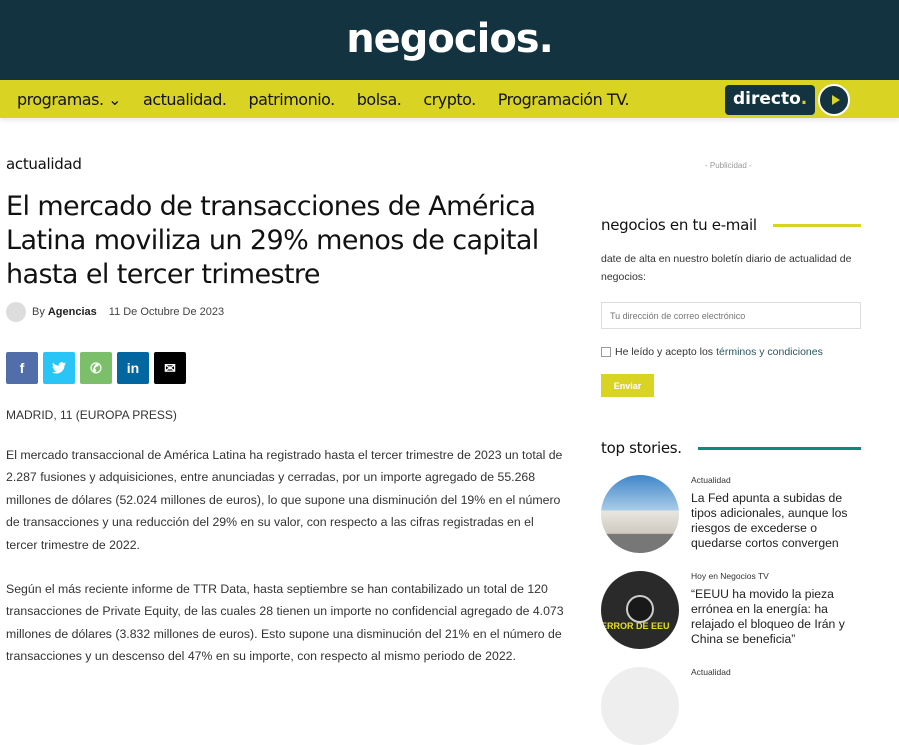 This screenshot has width=899, height=745. I want to click on story-thumbnail: ERROR DE EEU, so click(640, 610).